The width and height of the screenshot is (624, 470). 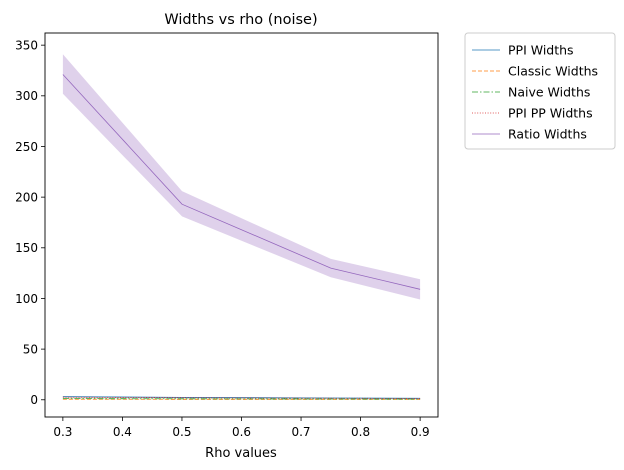 What do you see at coordinates (420, 432) in the screenshot?
I see `x-tick-label: 0.9` at bounding box center [420, 432].